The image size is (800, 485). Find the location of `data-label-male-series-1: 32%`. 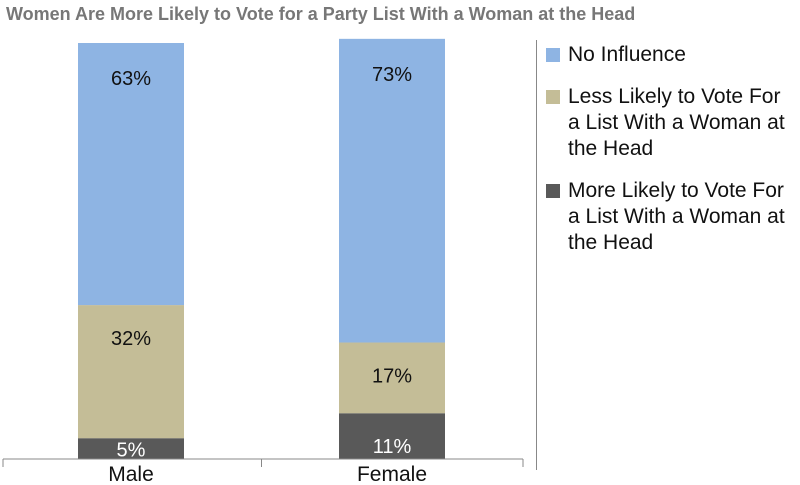

data-label-male-series-1: 32% is located at coordinates (131, 339).